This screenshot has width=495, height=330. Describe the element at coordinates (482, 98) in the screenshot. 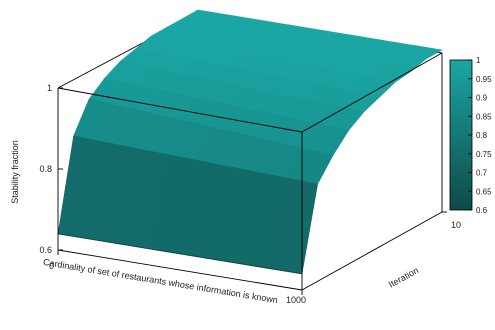

I see `colorbar-tick-label: 0.9` at that location.